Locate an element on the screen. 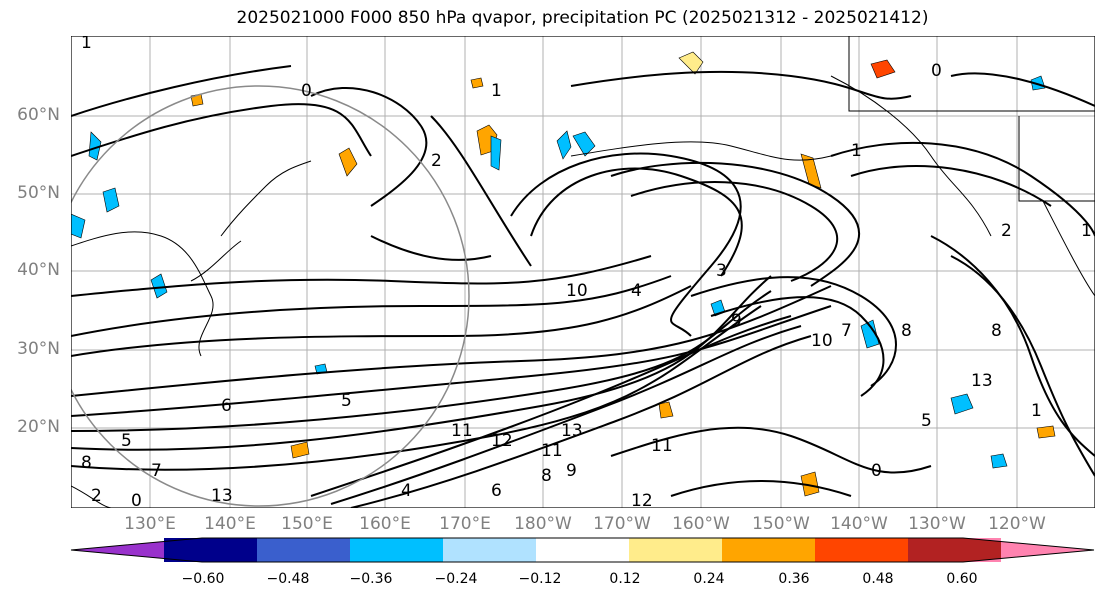 Image resolution: width=1105 pixels, height=601 pixels. colorbar-tick-label: −0.48 is located at coordinates (288, 579).